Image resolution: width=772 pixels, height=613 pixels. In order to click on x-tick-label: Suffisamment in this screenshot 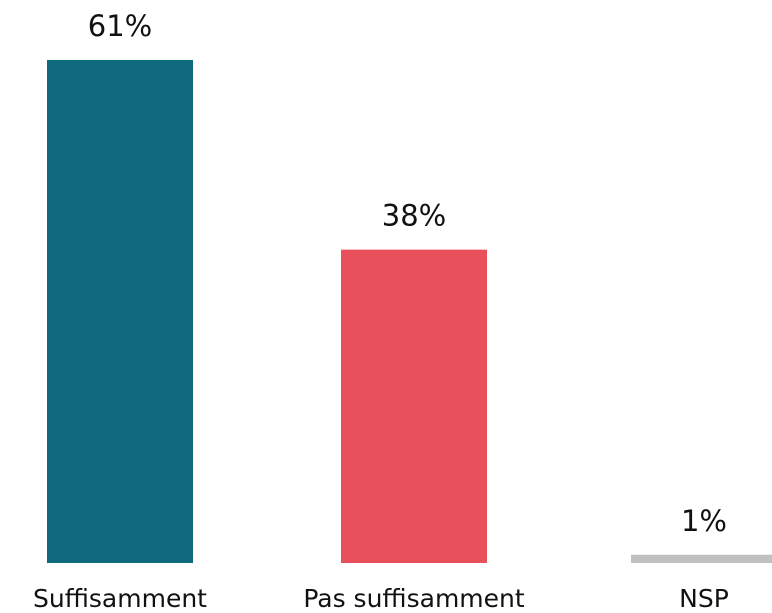, I will do `click(120, 598)`.